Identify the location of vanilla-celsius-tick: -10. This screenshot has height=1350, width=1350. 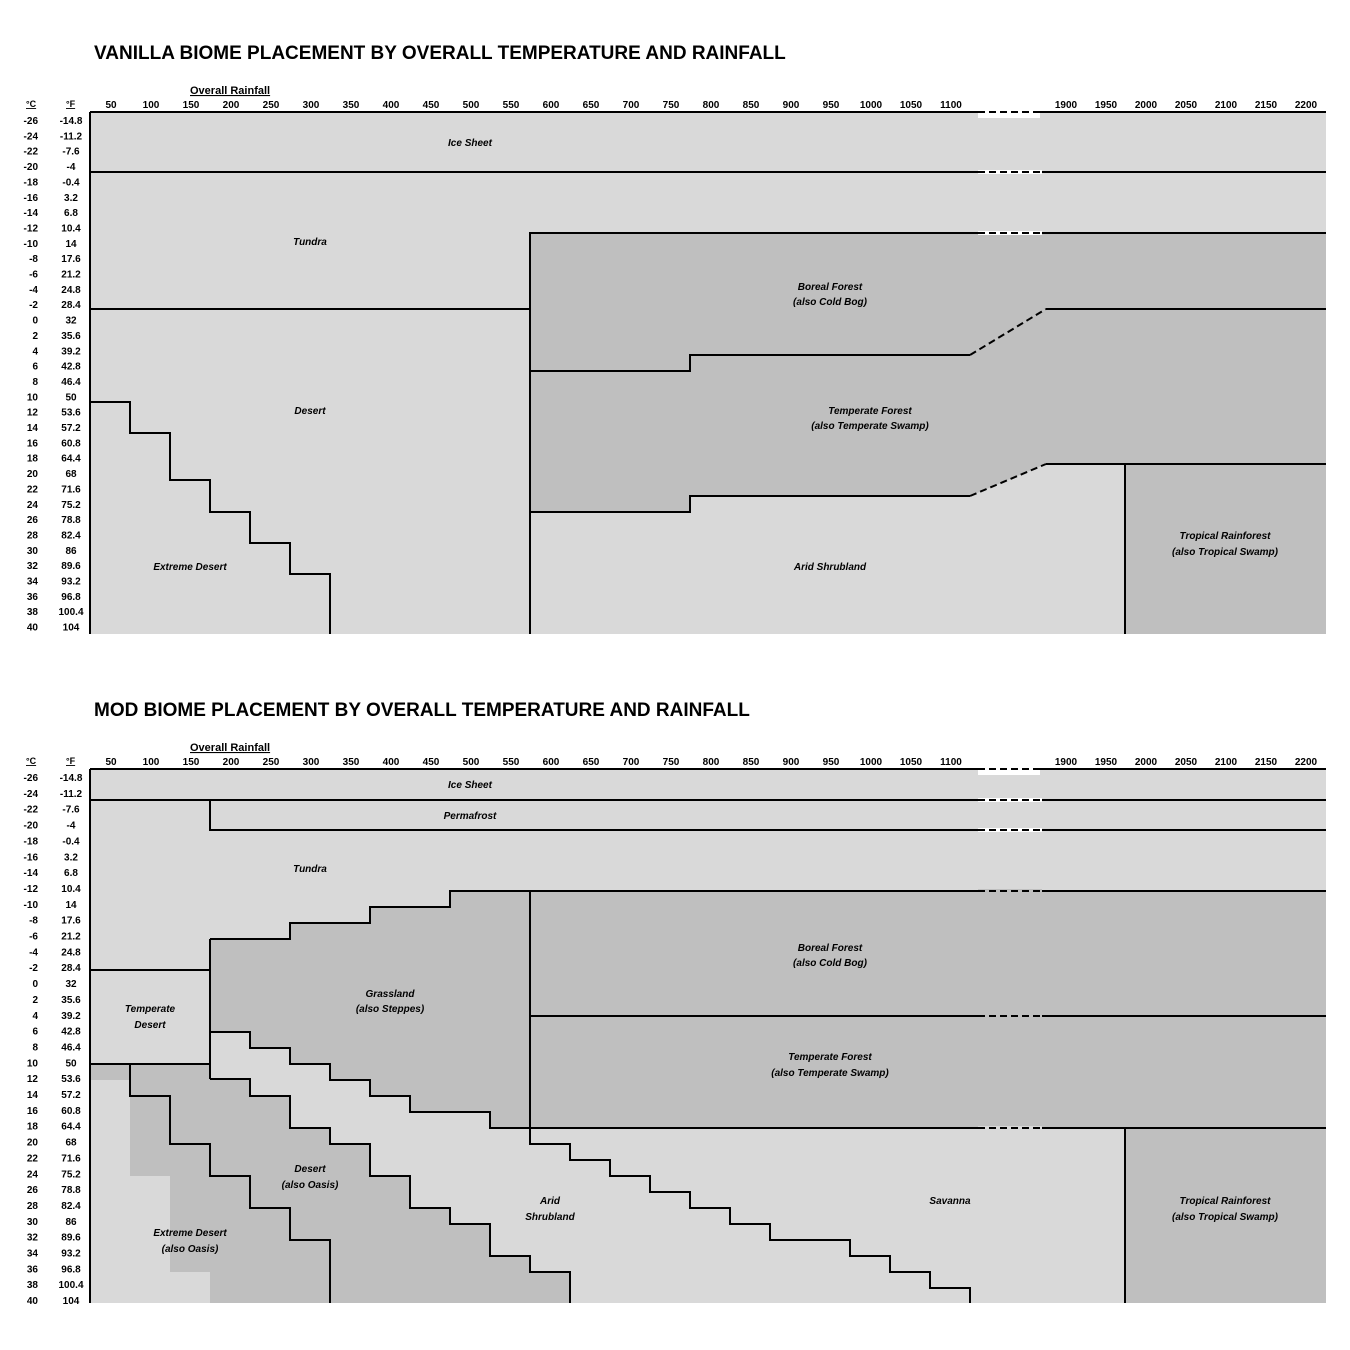
(31, 244).